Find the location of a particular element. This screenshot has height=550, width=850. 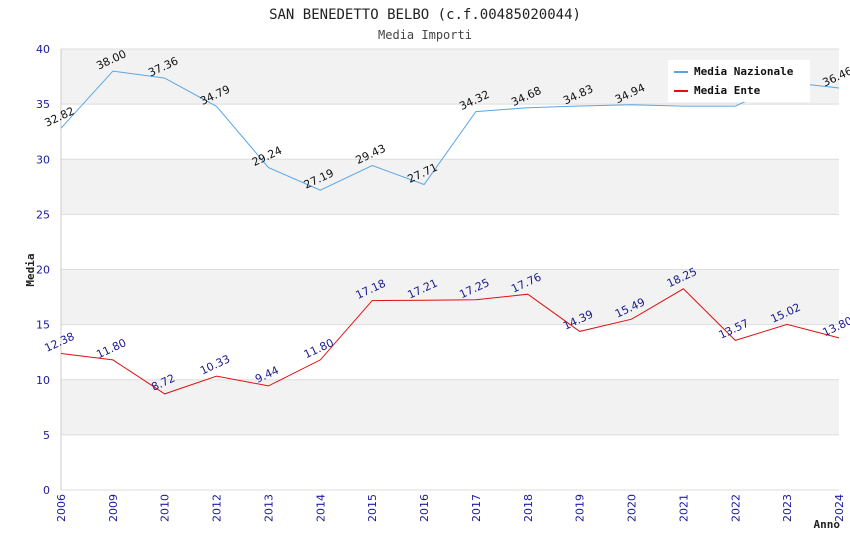

y-tick-label: 15 is located at coordinates (43, 325).